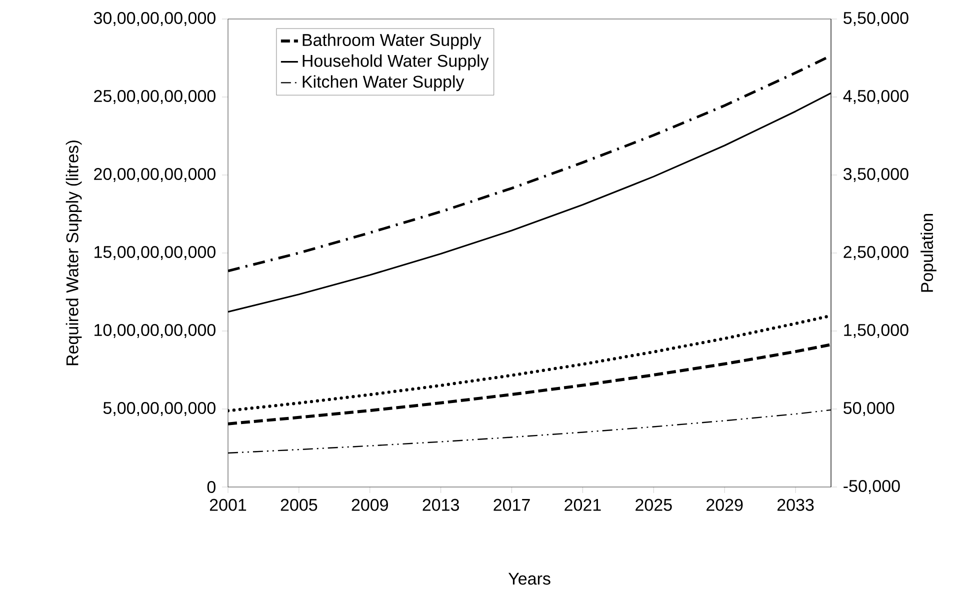 This screenshot has height=594, width=954. Describe the element at coordinates (872, 487) in the screenshot. I see `y2-tick-label: -50,000` at that location.